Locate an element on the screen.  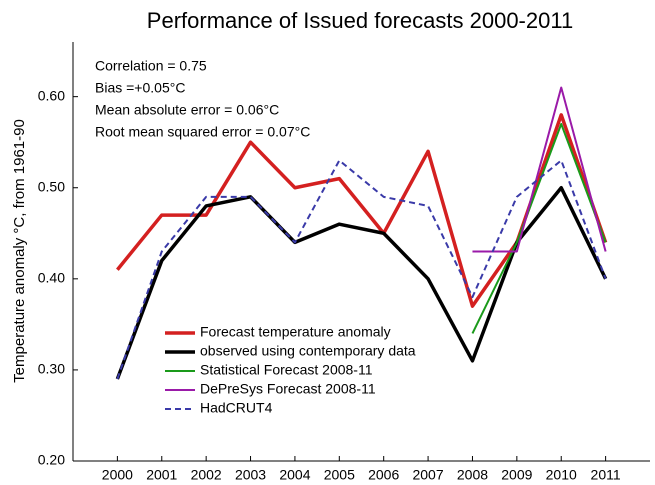
x-tick-label: 2001 is located at coordinates (161, 475).